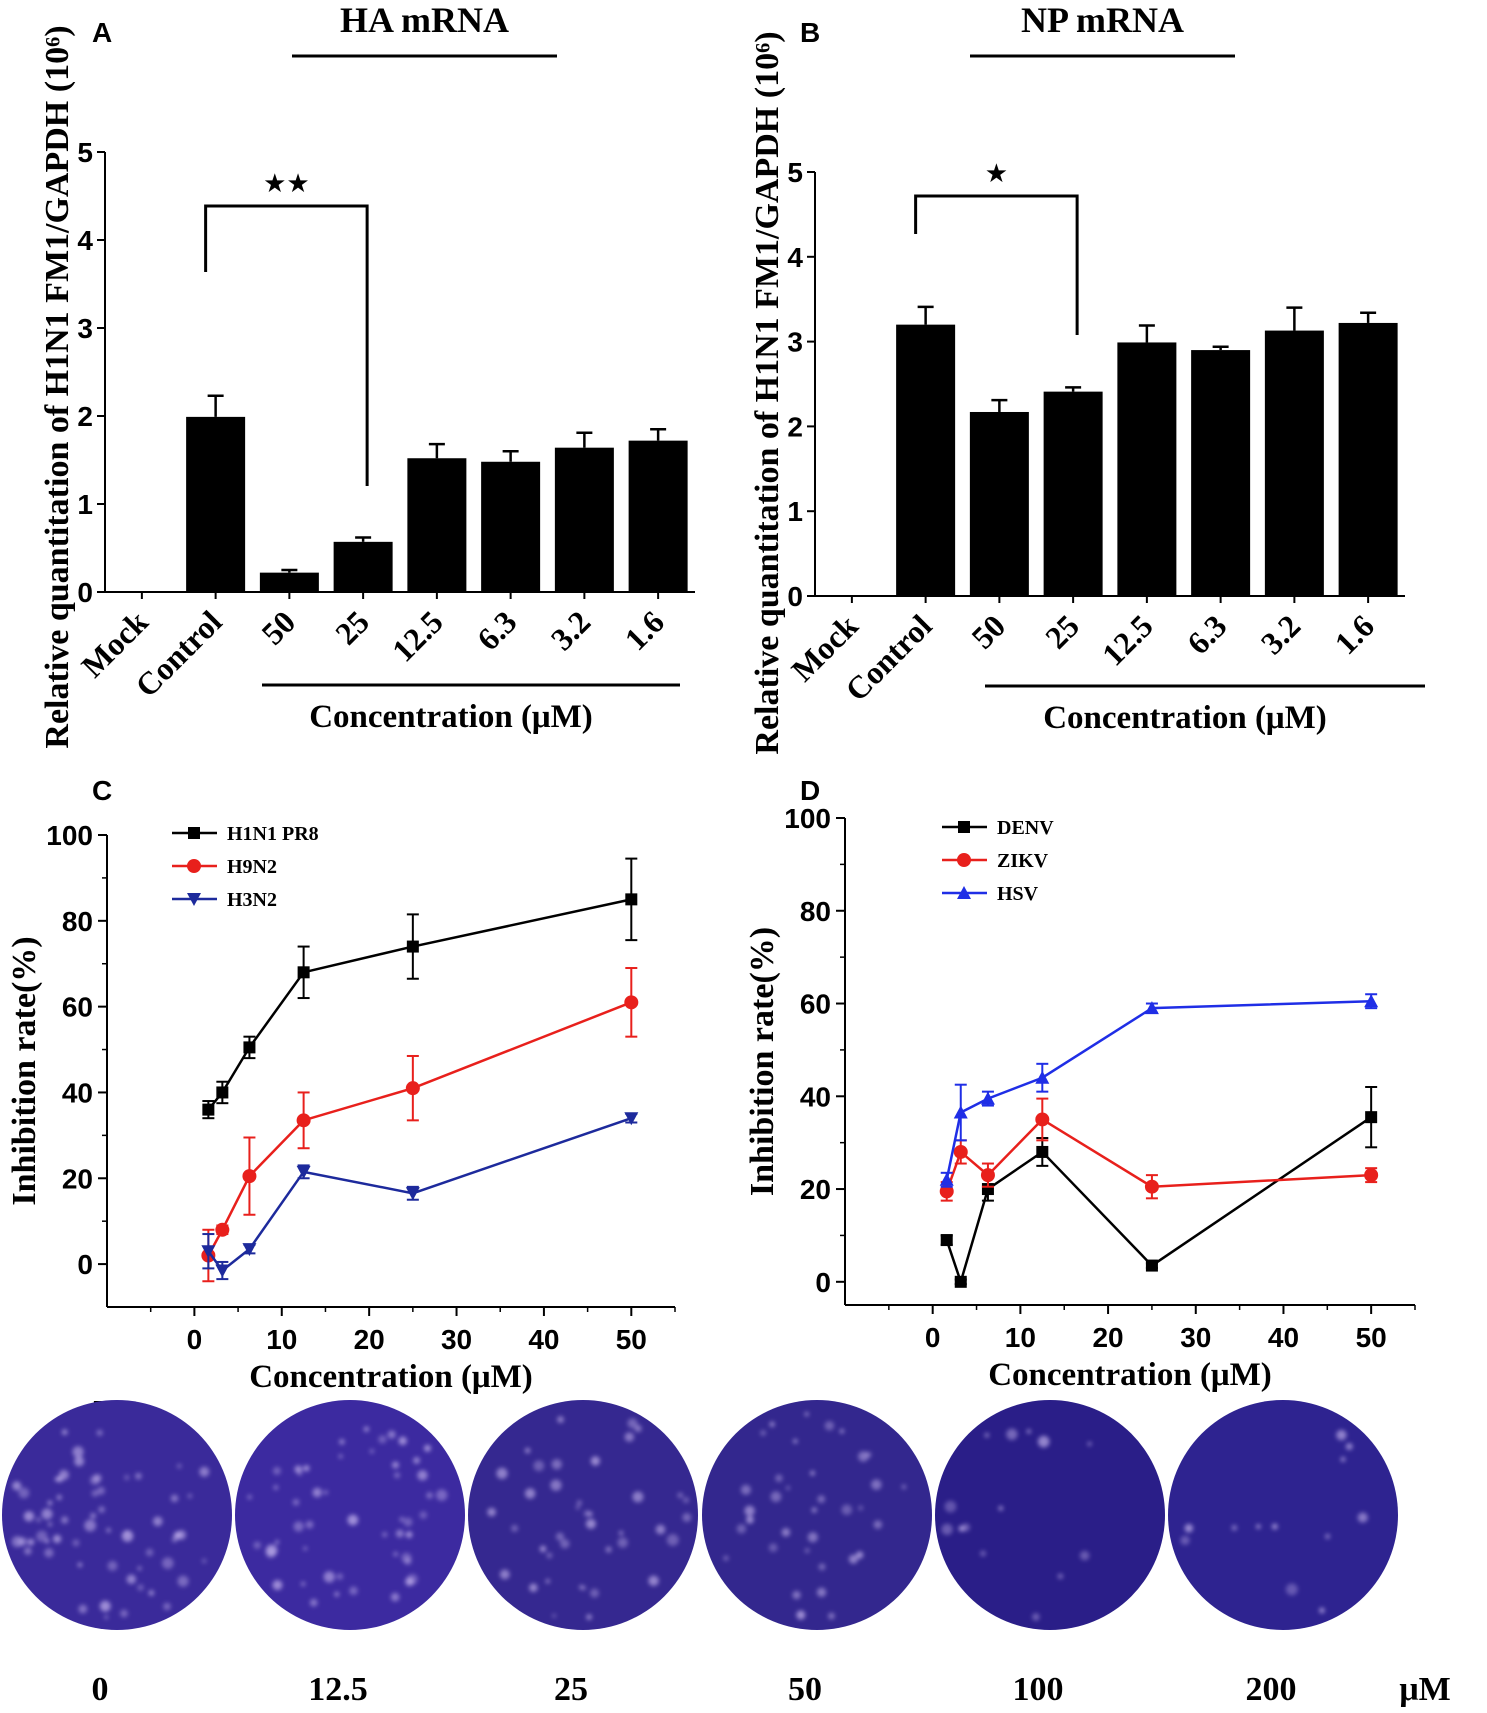  Describe the element at coordinates (817, 1554) in the screenshot. I see `plate: 50` at that location.